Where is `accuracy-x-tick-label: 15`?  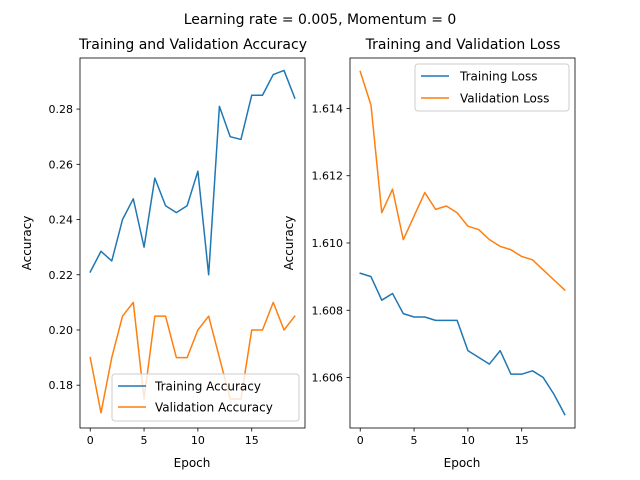
accuracy-x-tick-label: 15 is located at coordinates (252, 440).